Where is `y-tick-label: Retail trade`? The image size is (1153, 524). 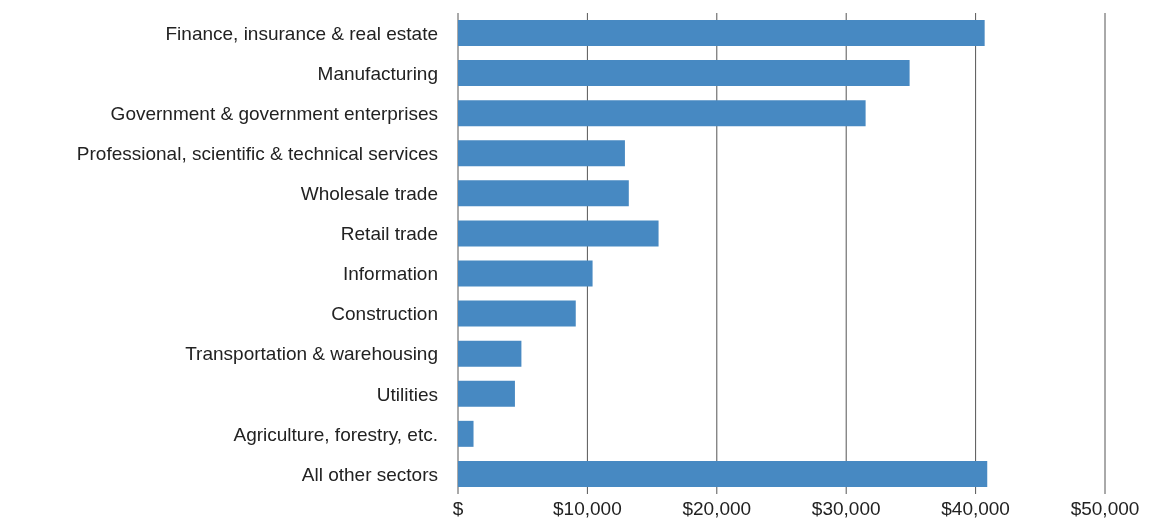
y-tick-label: Retail trade is located at coordinates (389, 234).